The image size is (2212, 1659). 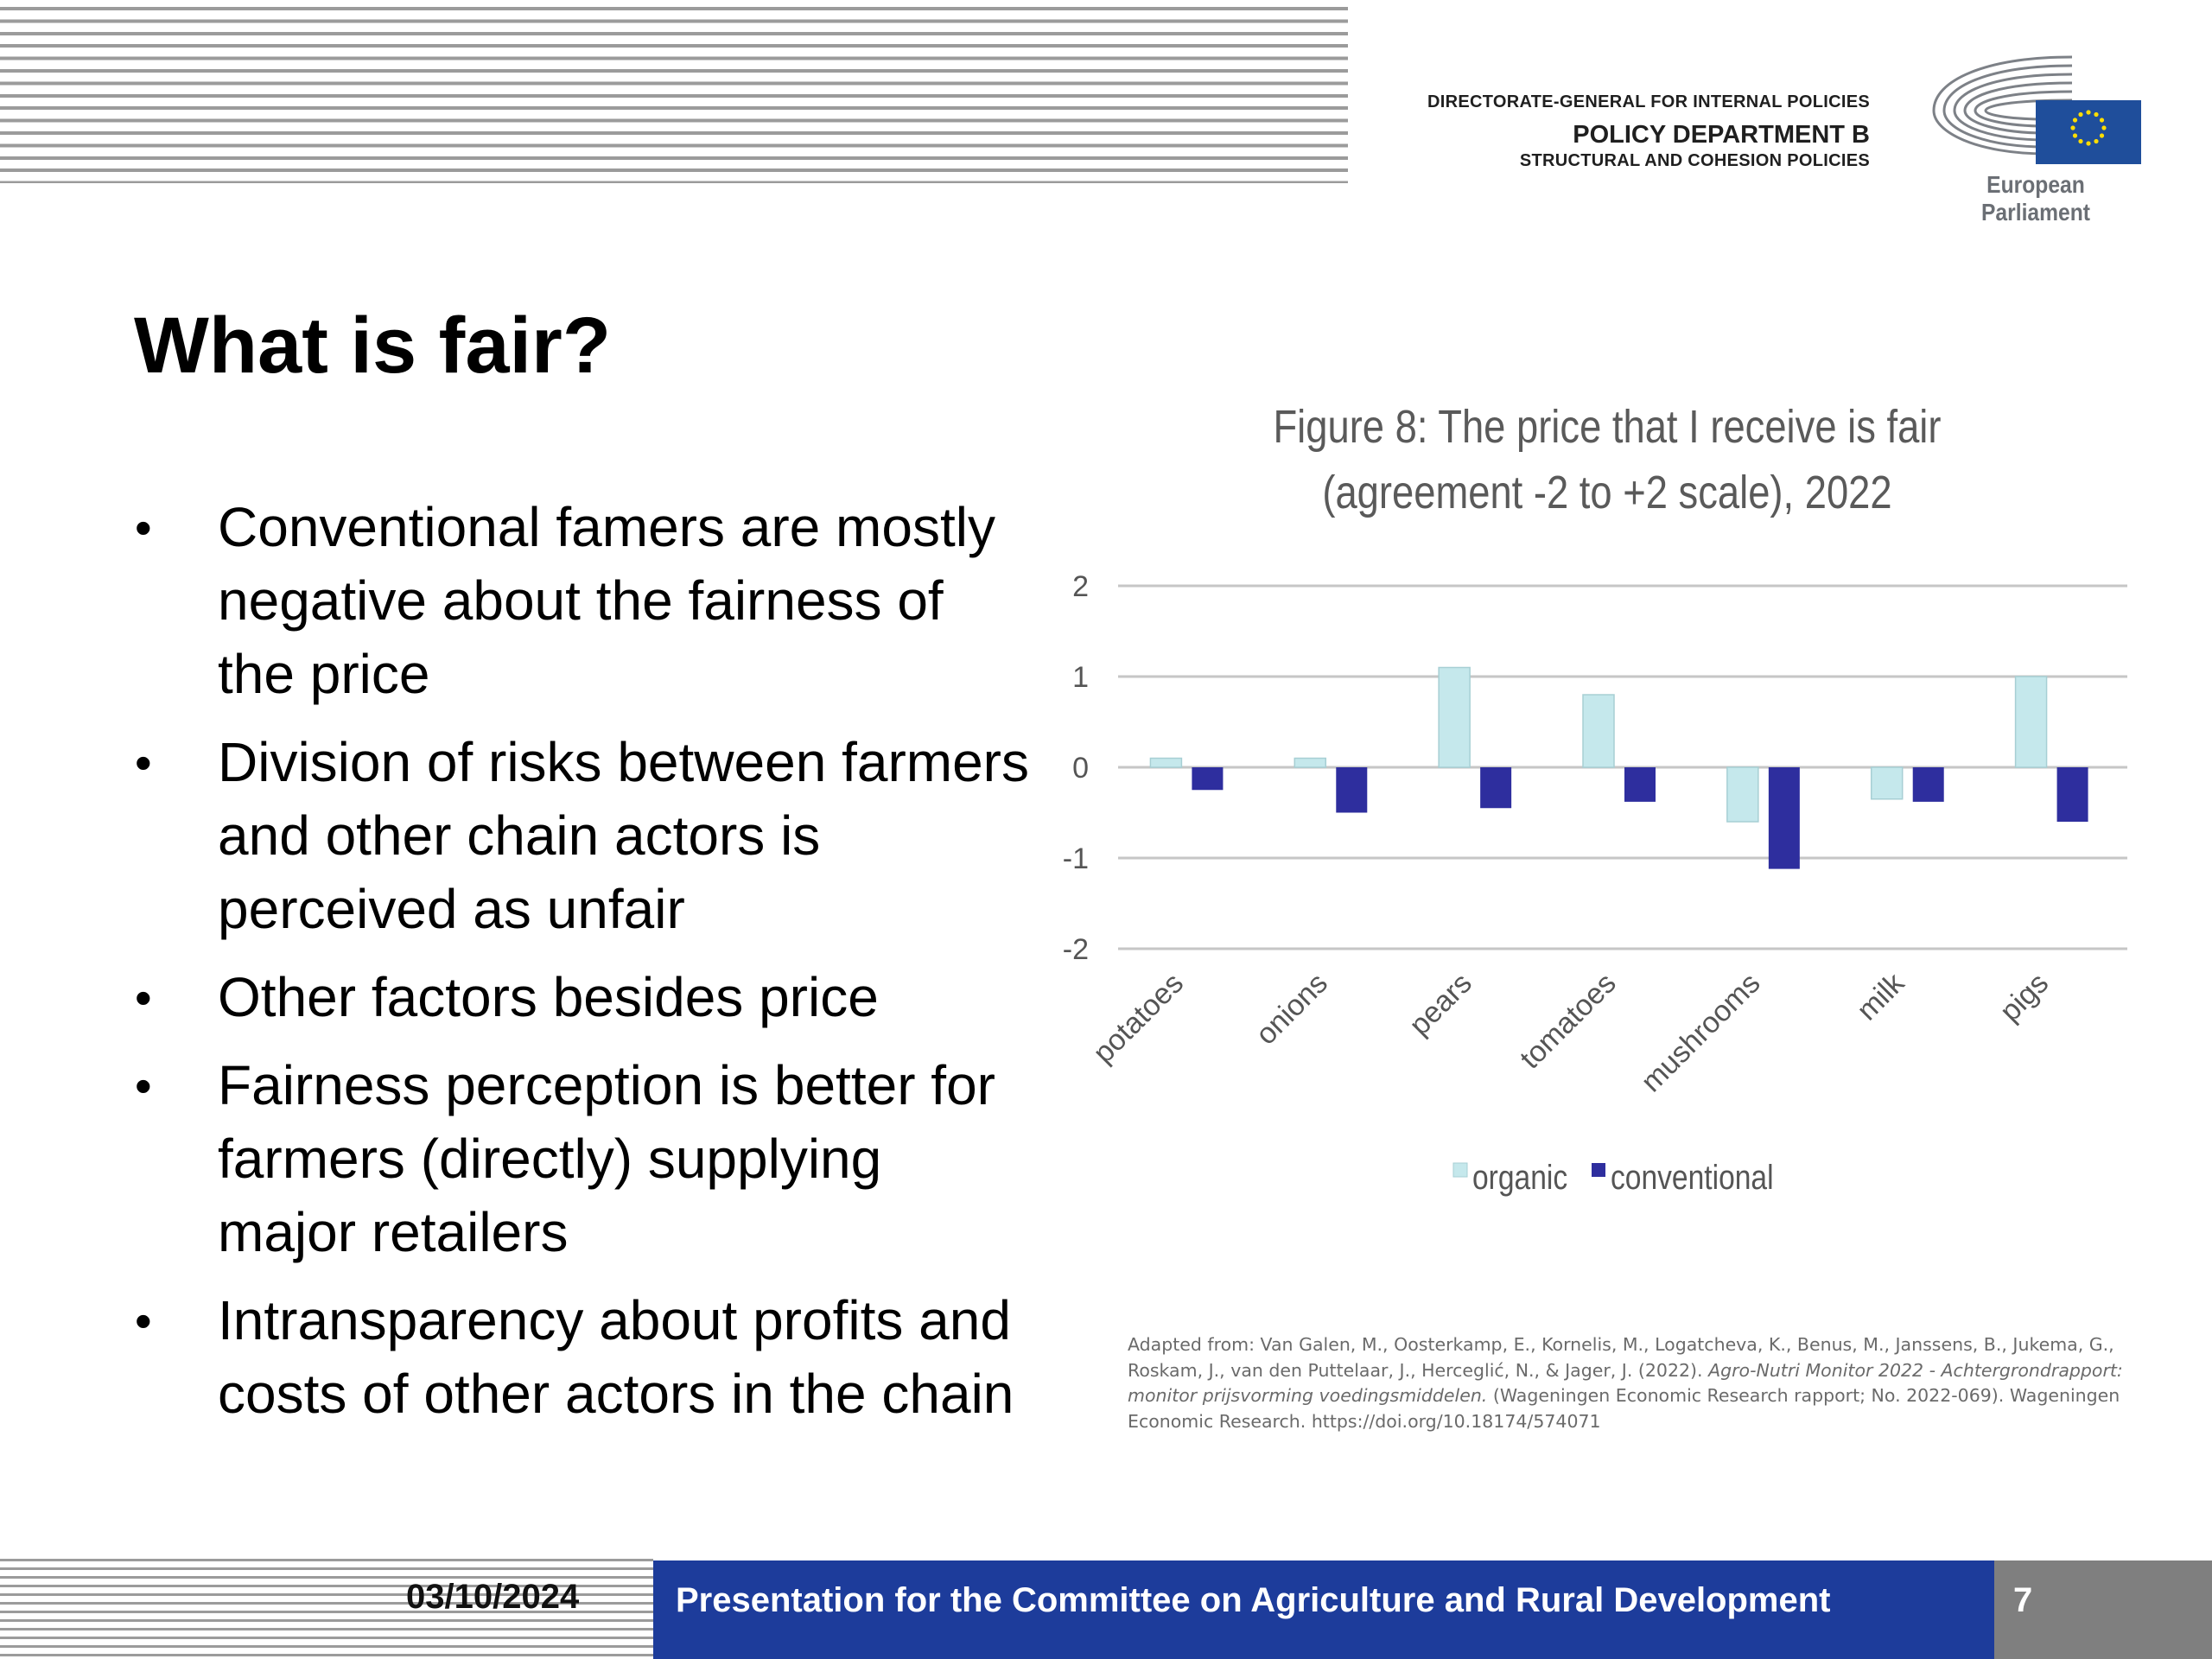 What do you see at coordinates (1694, 160) in the screenshot?
I see `subdepartment-label: STRUCTURAL AND COHESION POLICIES` at bounding box center [1694, 160].